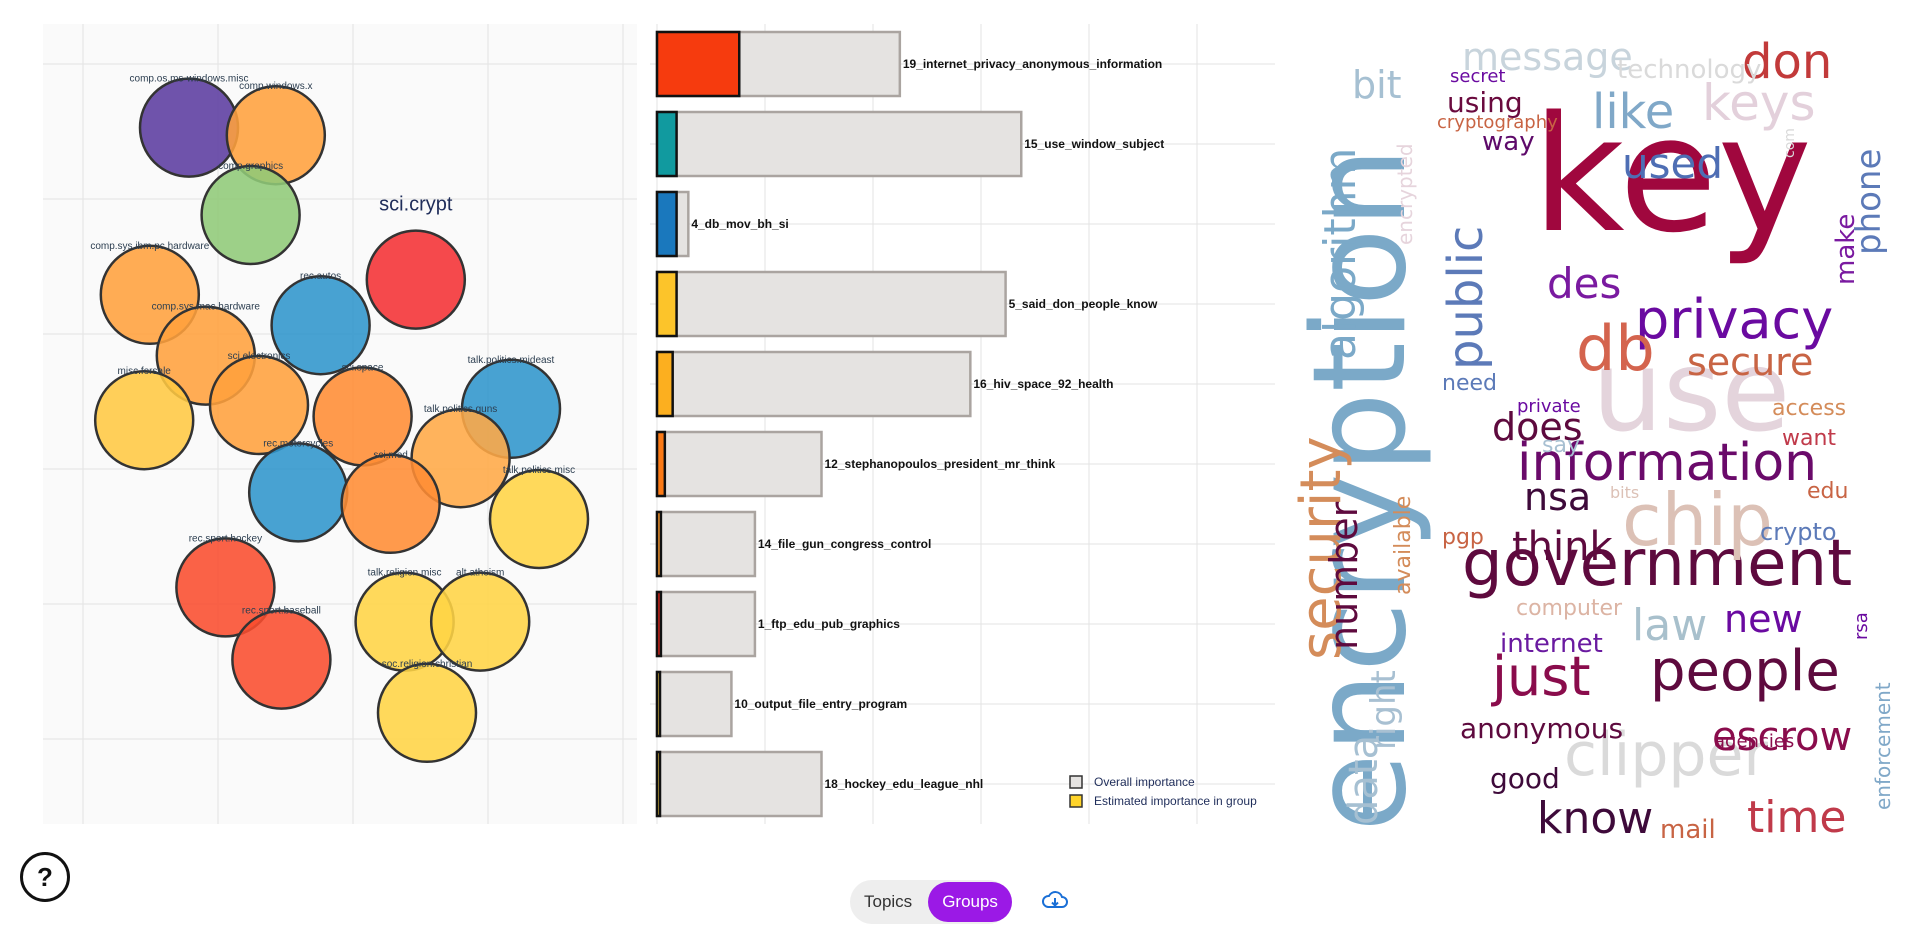 This screenshot has width=1920, height=932. What do you see at coordinates (320, 276) in the screenshot?
I see `bubble-label: rec.autos` at bounding box center [320, 276].